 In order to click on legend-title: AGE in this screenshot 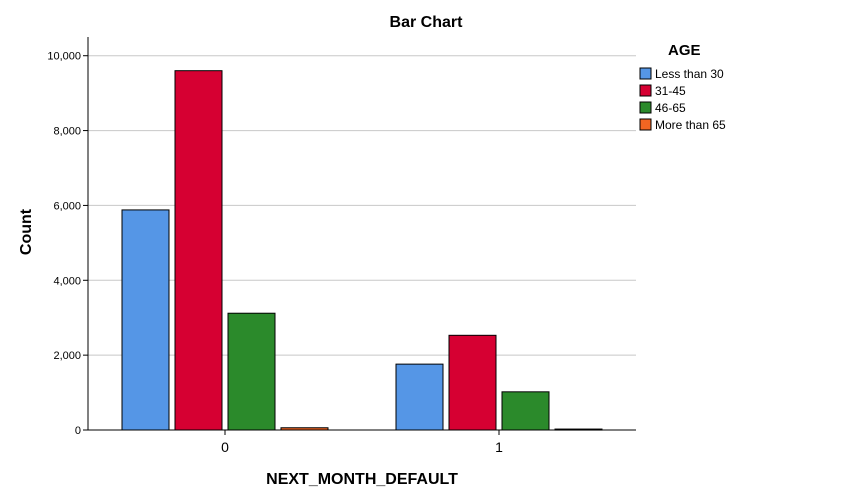, I will do `click(684, 50)`.